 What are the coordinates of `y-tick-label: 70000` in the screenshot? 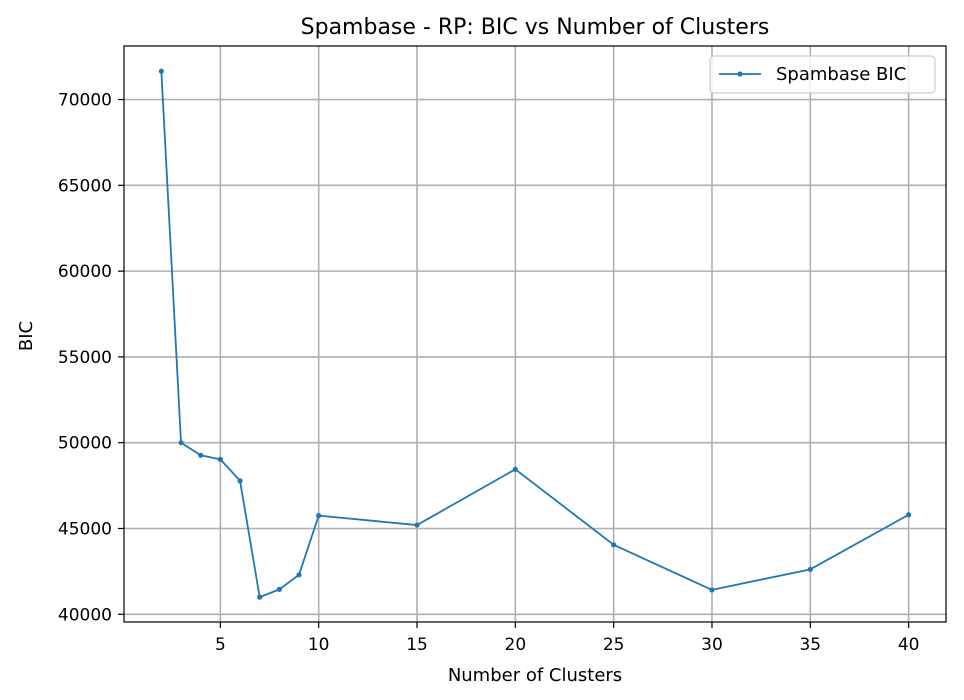 It's located at (85, 101).